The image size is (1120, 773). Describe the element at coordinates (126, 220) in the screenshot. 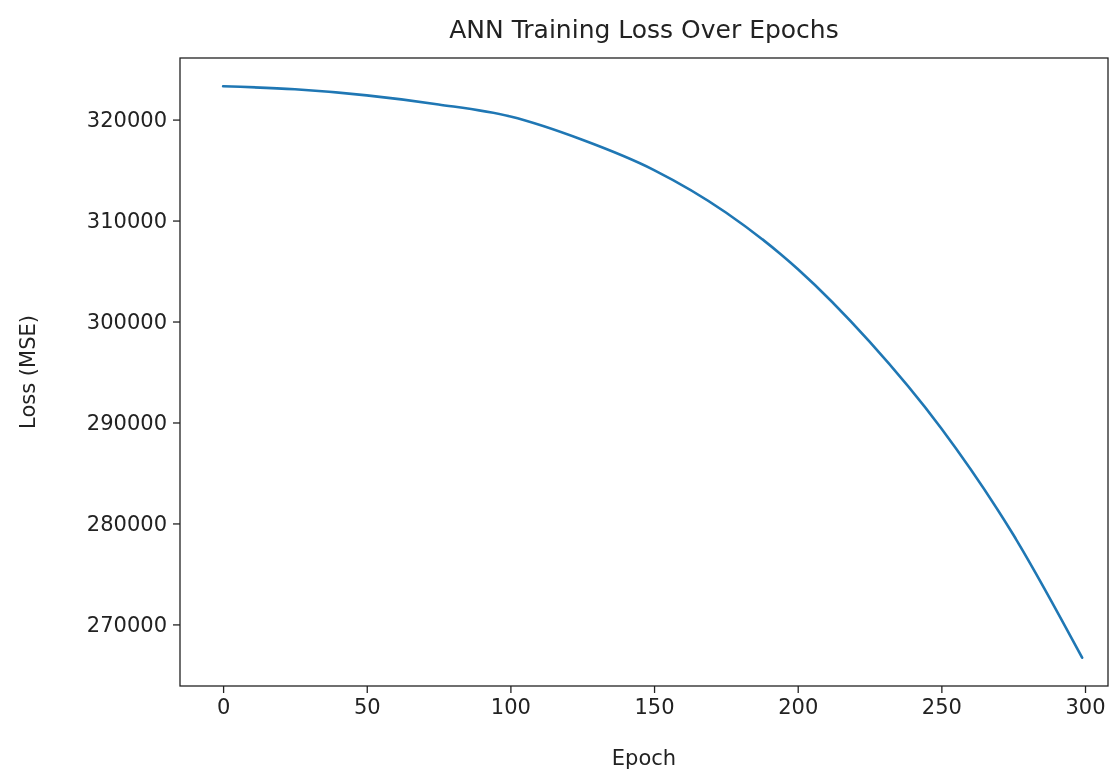

I see `y-tick-label: 310000` at that location.